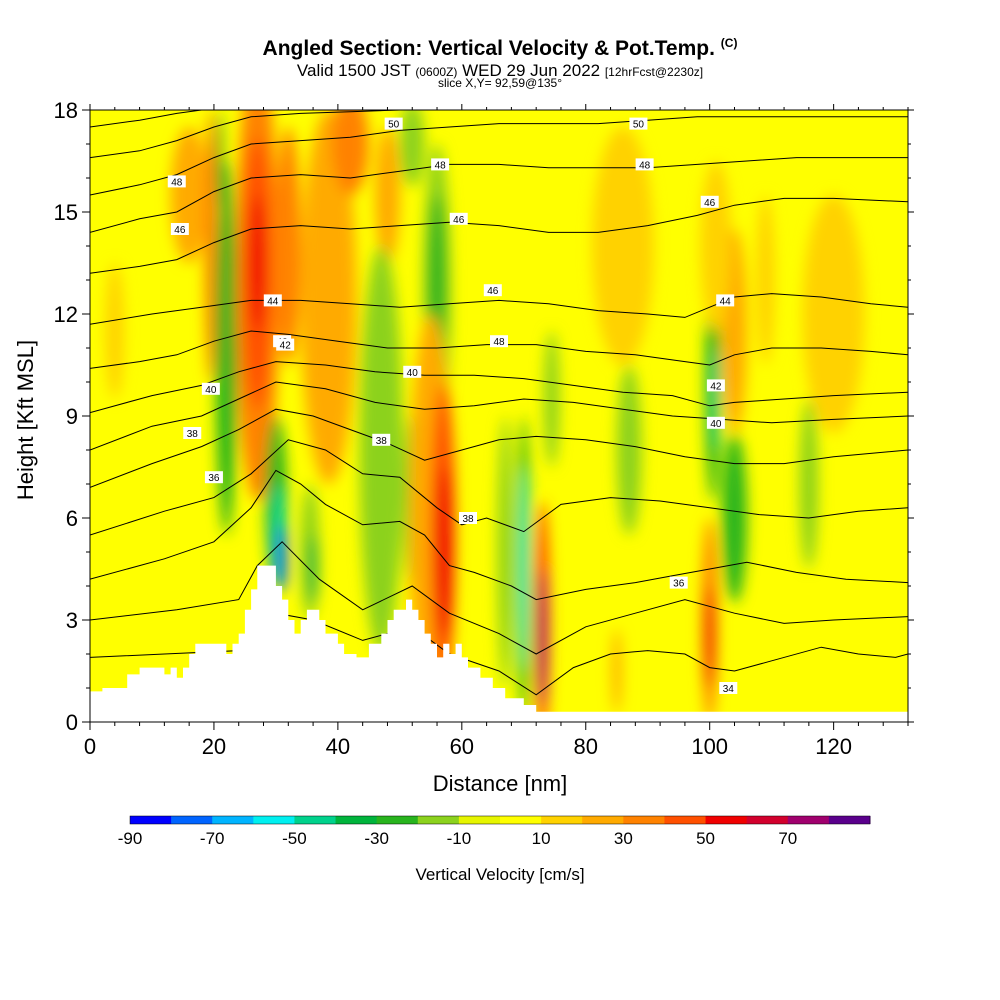 The image size is (1000, 1000). What do you see at coordinates (623, 838) in the screenshot?
I see `colorbar-tick-label: 30` at bounding box center [623, 838].